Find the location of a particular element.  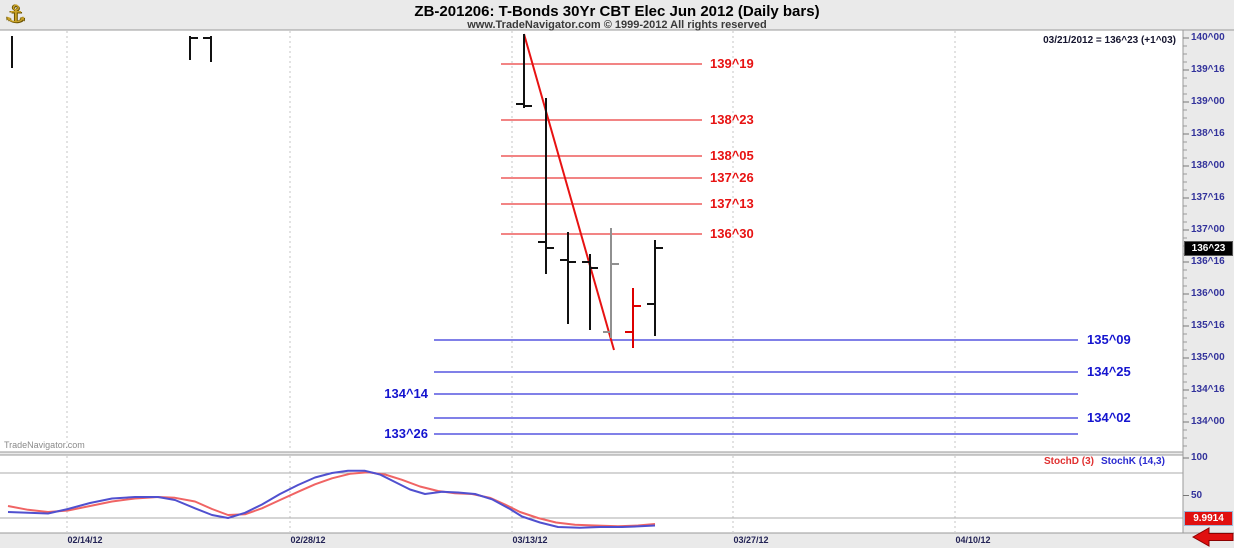

resistance-label: 138^23 is located at coordinates (732, 119).